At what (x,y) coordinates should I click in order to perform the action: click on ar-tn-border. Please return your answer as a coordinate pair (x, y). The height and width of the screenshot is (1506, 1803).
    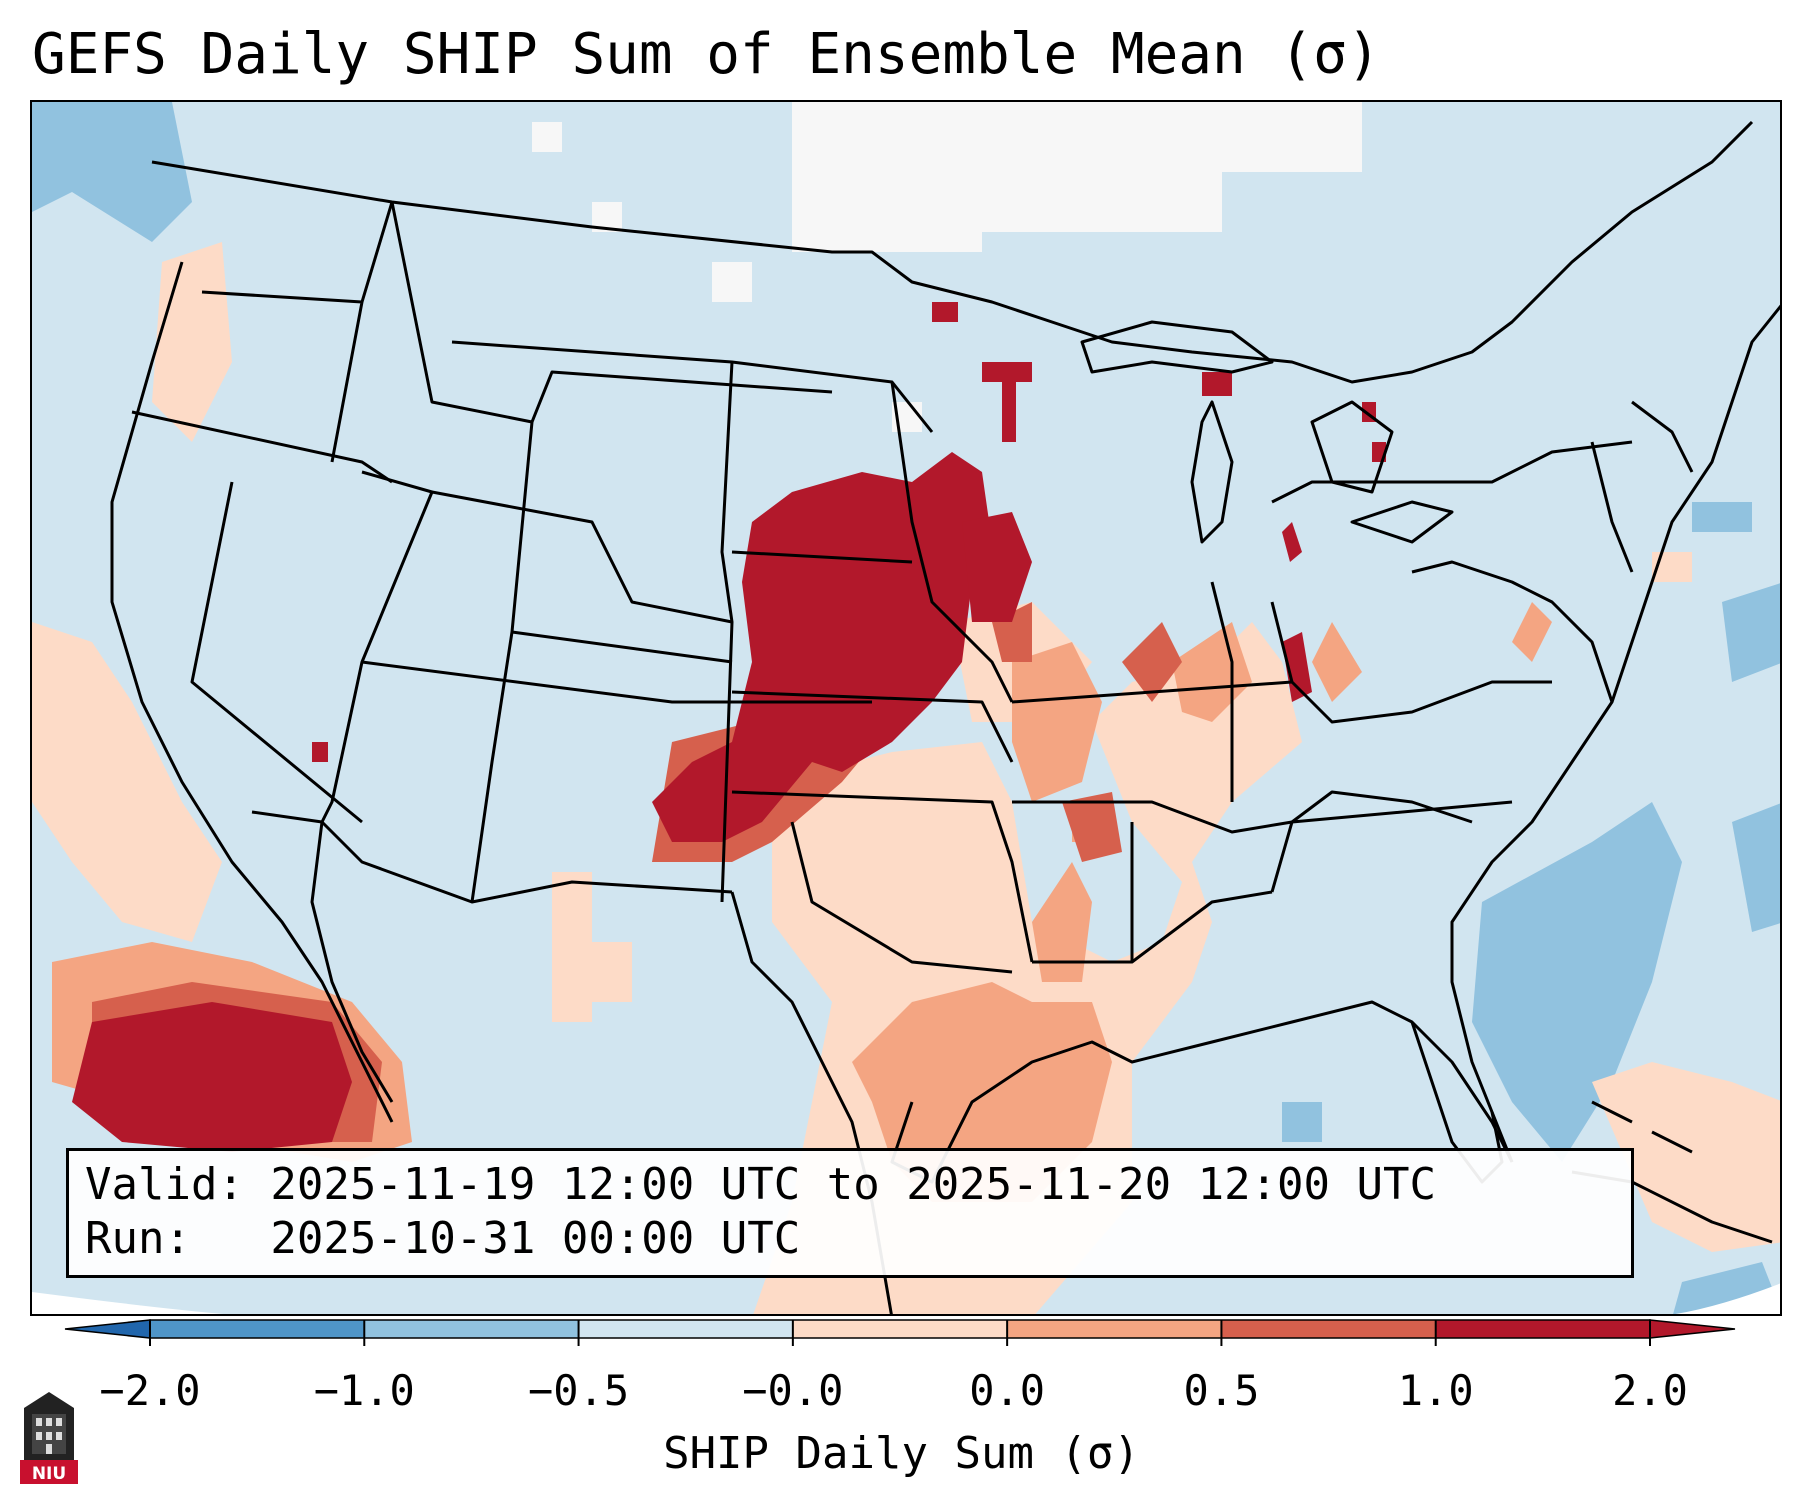
    Looking at the image, I should click on (1262, 817).